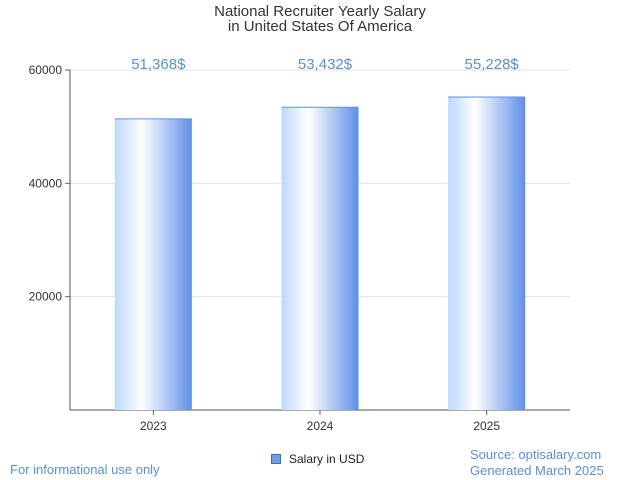 This screenshot has width=640, height=480. I want to click on x-tick-label: 2025, so click(486, 426).